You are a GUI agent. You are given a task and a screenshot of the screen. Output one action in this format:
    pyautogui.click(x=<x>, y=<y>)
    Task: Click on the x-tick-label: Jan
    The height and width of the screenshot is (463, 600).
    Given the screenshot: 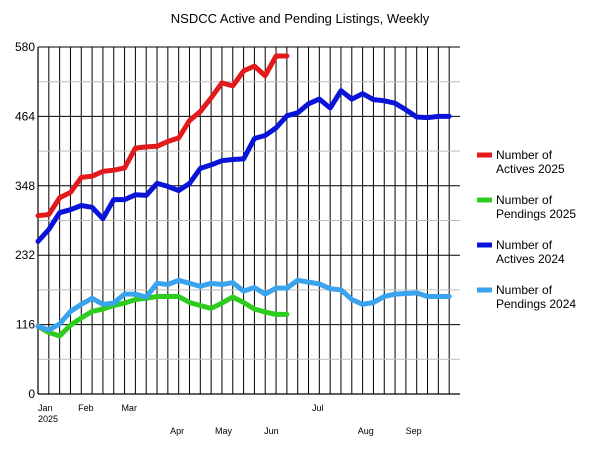 What is the action you would take?
    pyautogui.click(x=45, y=408)
    